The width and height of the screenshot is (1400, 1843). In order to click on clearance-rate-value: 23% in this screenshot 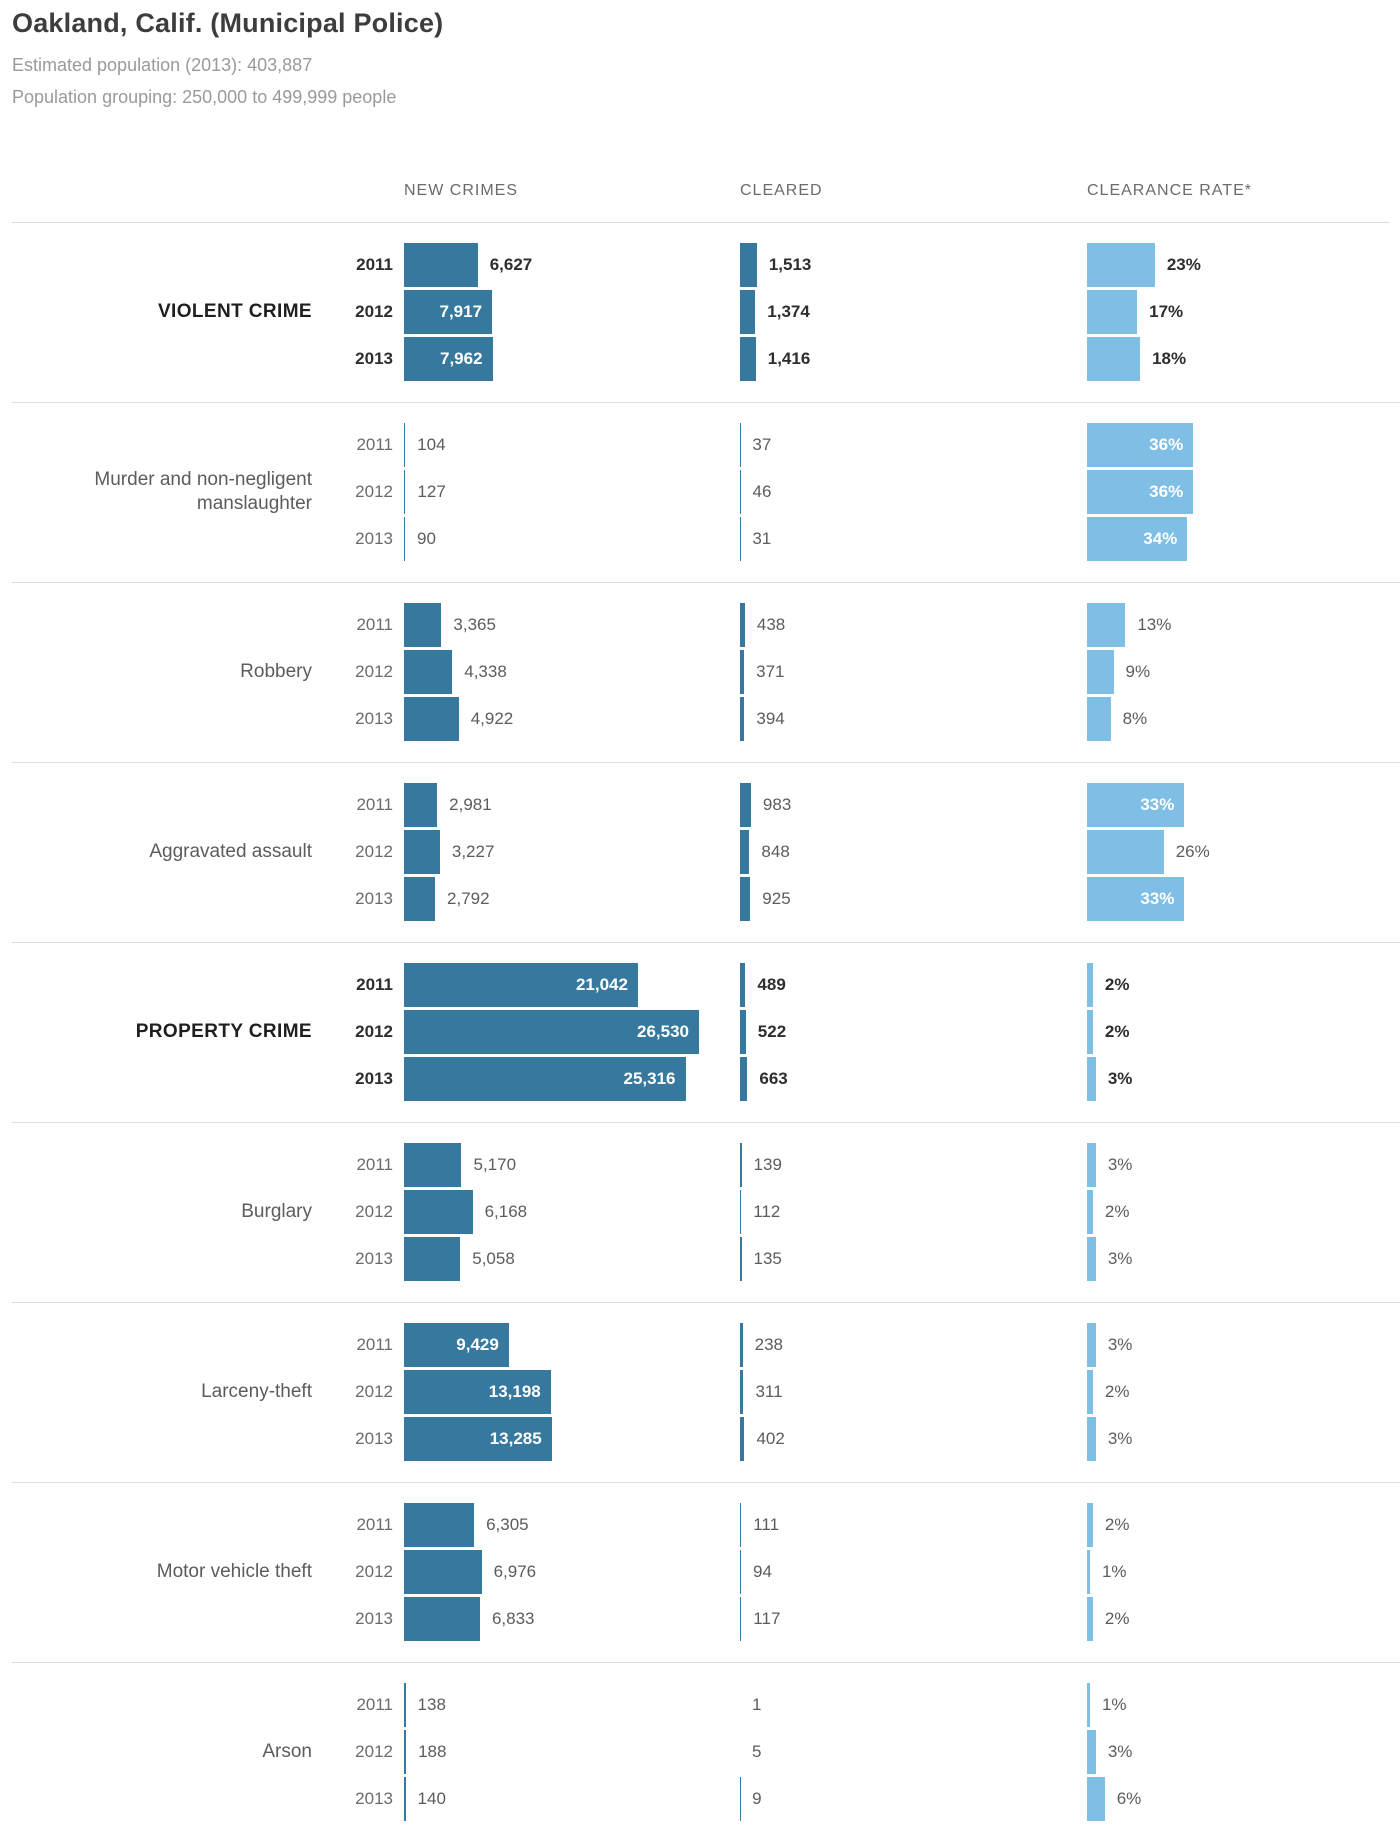, I will do `click(1183, 264)`.